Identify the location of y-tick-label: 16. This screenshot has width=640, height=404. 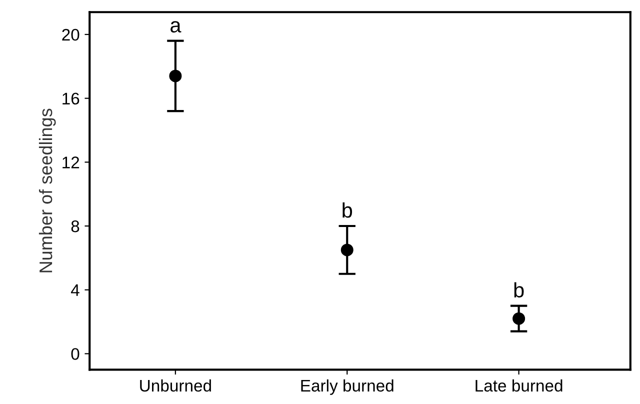
(71, 98).